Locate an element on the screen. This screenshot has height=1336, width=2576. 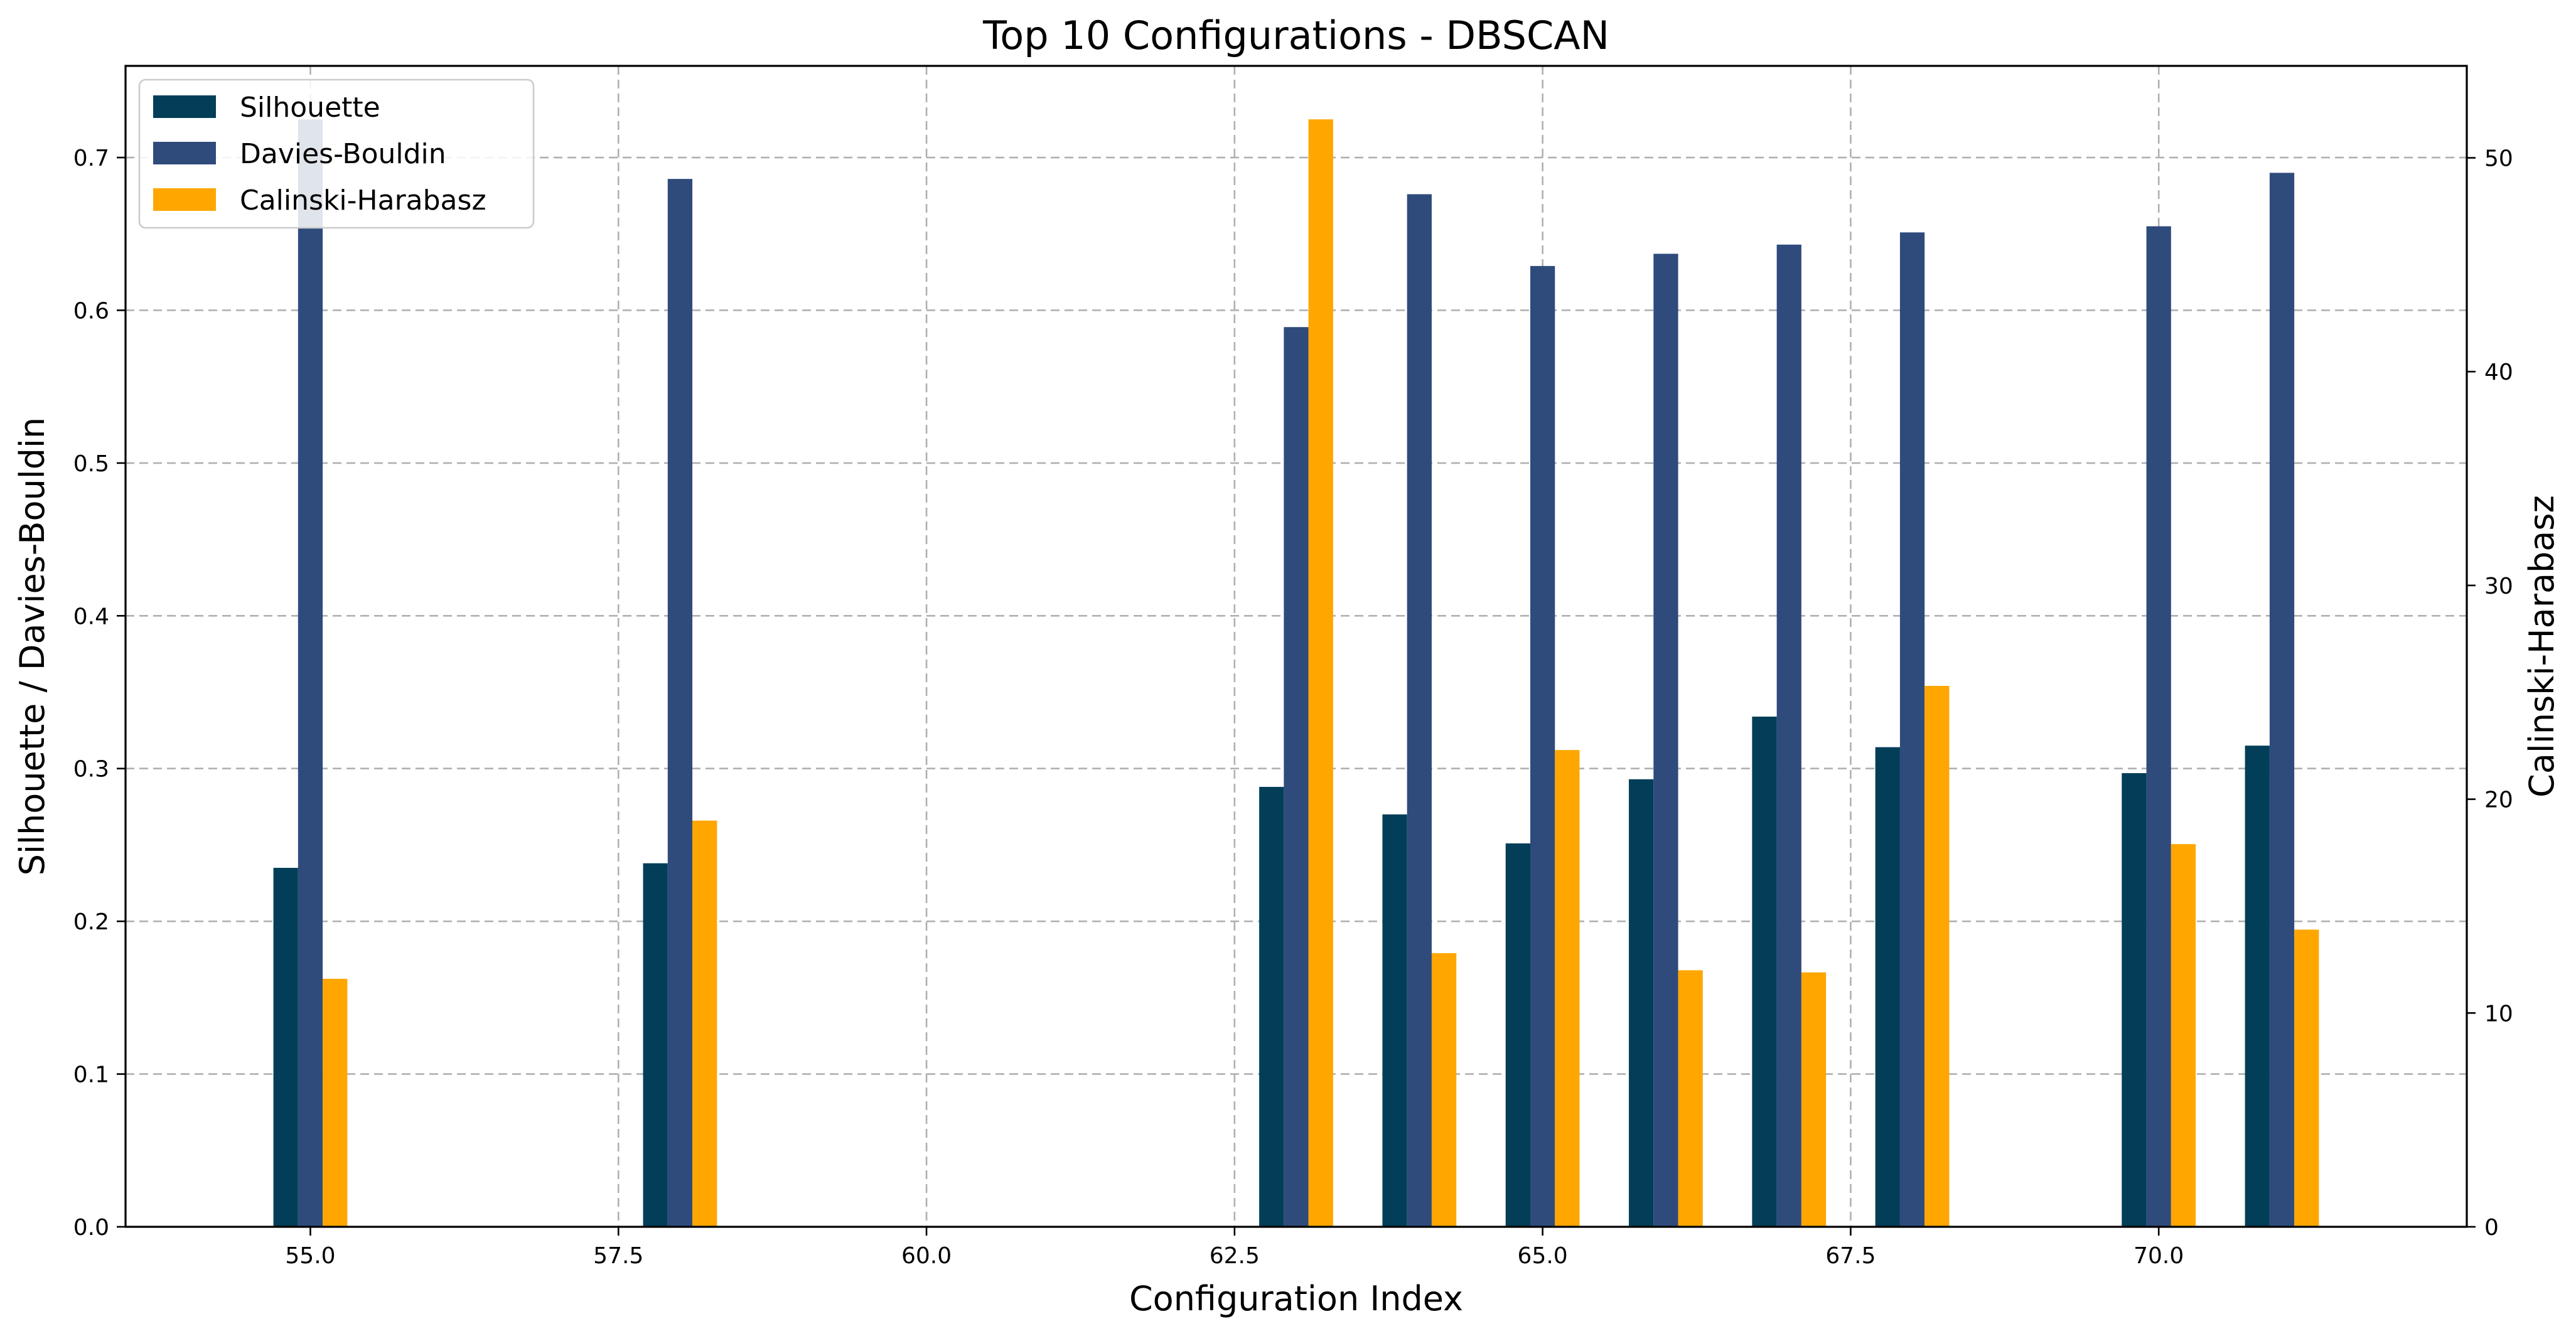
y-tick-label: 0.0 is located at coordinates (91, 1228).